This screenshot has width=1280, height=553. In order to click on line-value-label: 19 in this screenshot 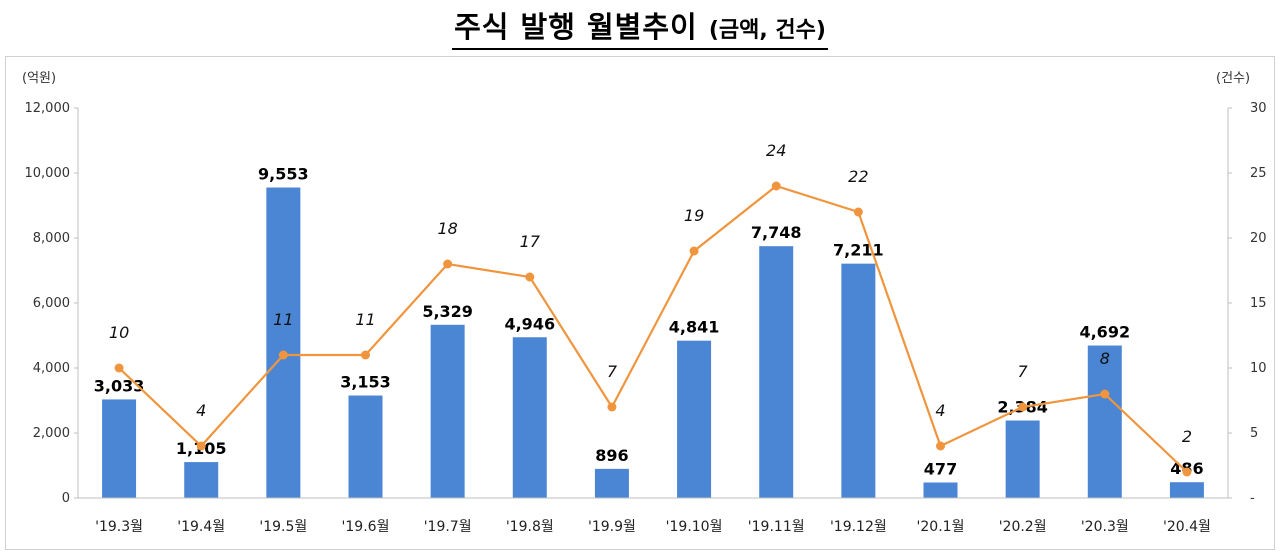, I will do `click(694, 215)`.